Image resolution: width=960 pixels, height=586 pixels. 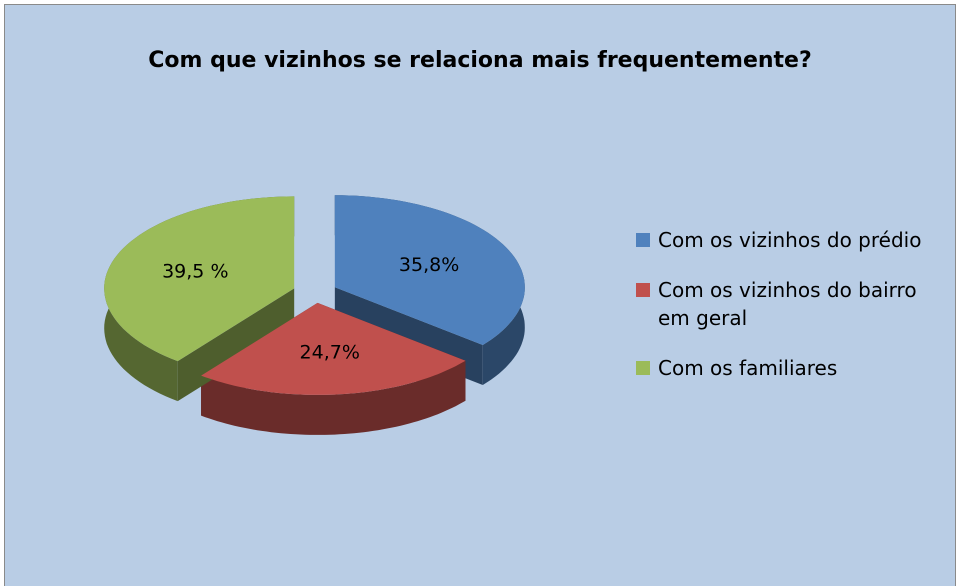 I want to click on value-label: 39,5 %, so click(x=195, y=272).